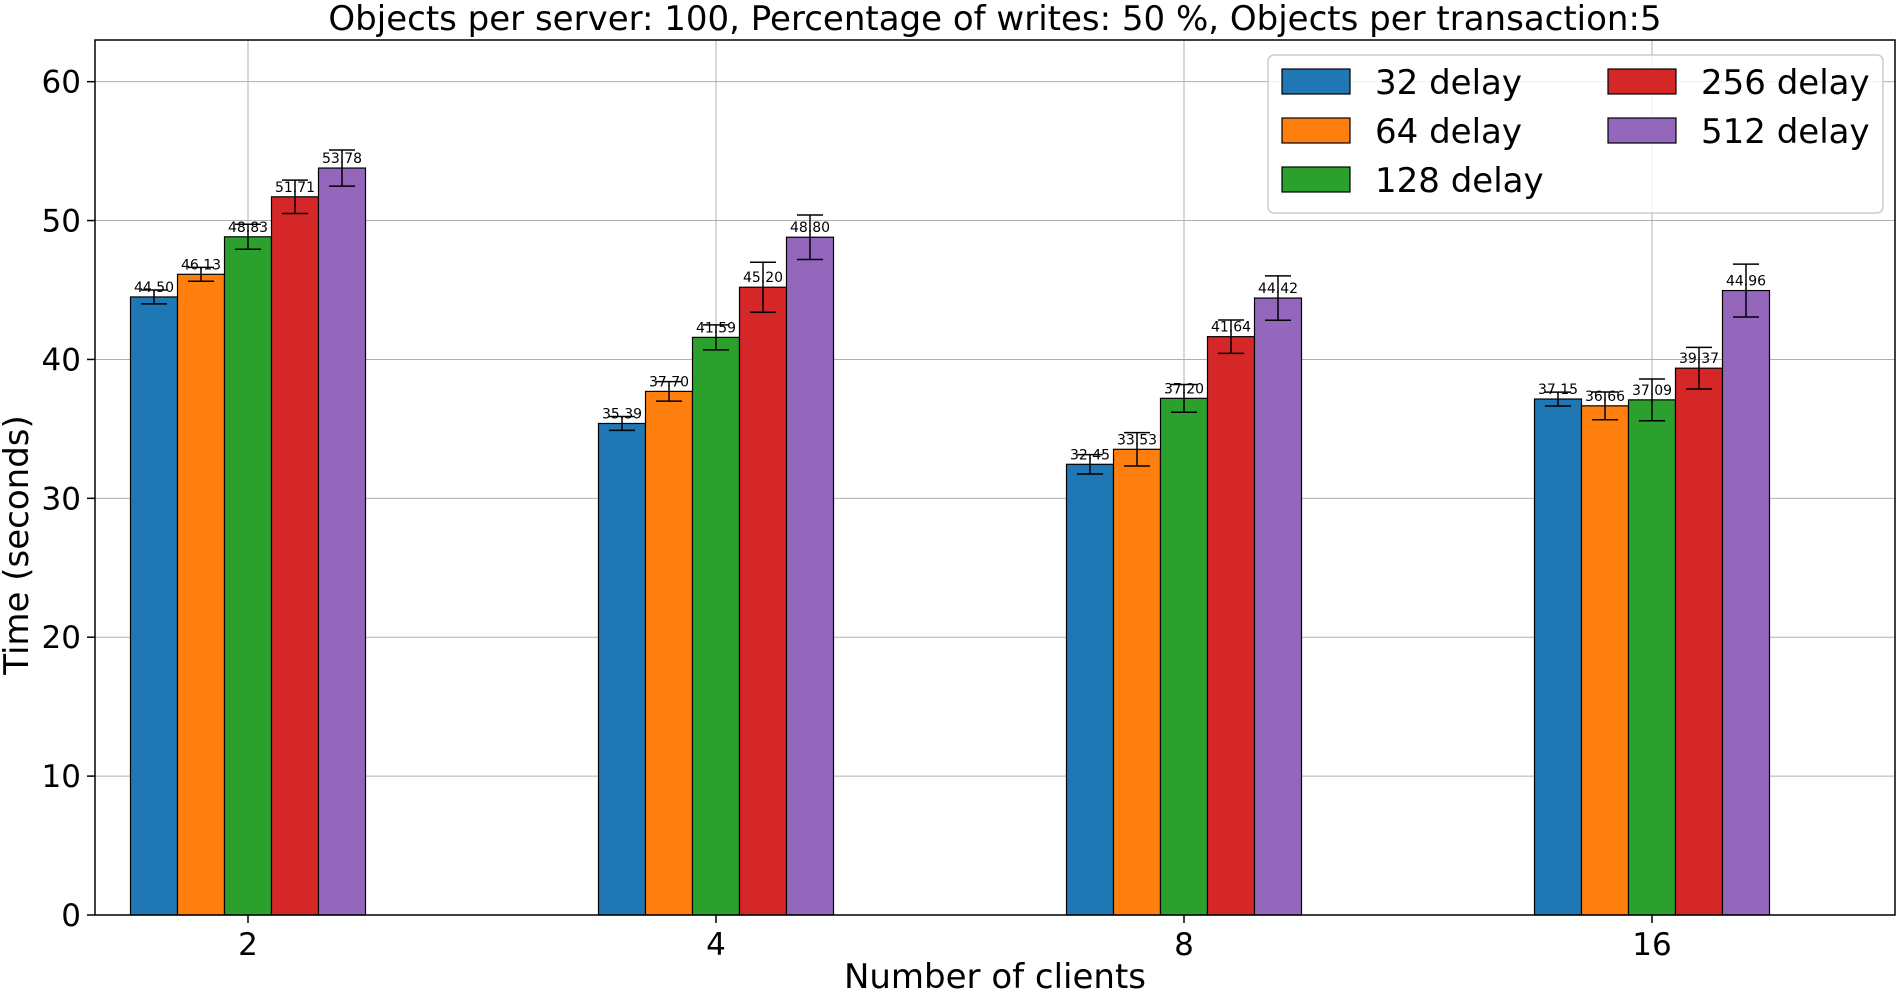  Describe the element at coordinates (18, 545) in the screenshot. I see `y-axis-label: Time (seconds)` at that location.